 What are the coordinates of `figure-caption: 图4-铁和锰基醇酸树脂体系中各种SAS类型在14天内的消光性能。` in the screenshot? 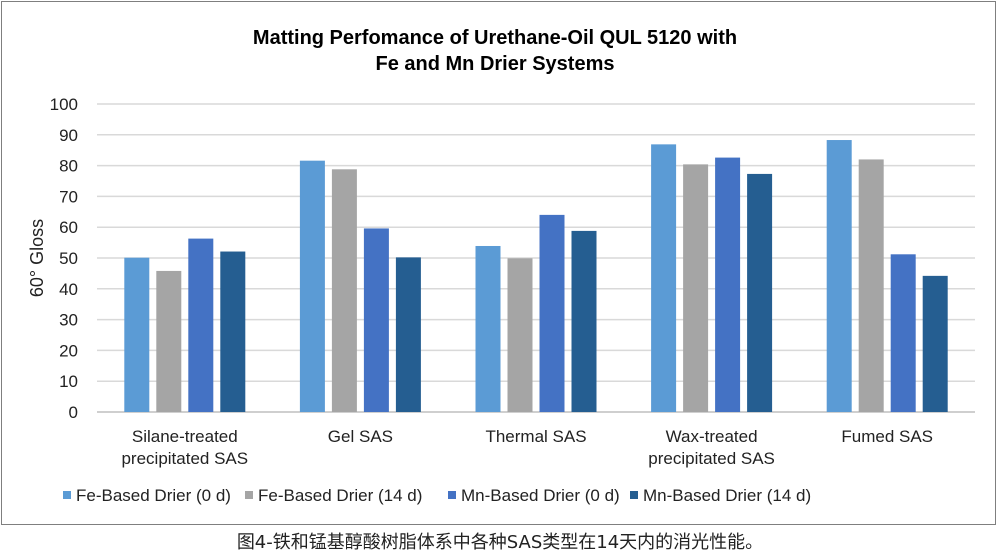 It's located at (500, 542).